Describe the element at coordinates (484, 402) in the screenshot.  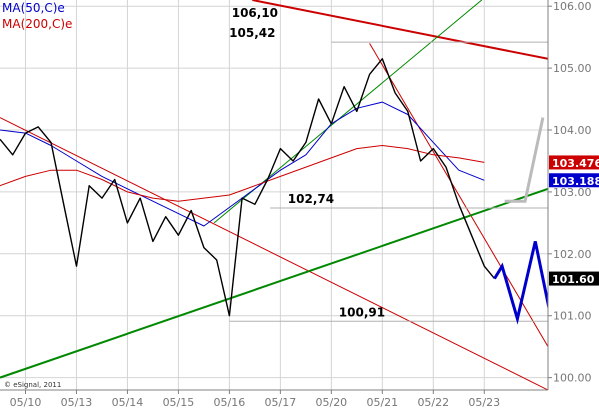
I see `x-tick-label: 05/23` at that location.